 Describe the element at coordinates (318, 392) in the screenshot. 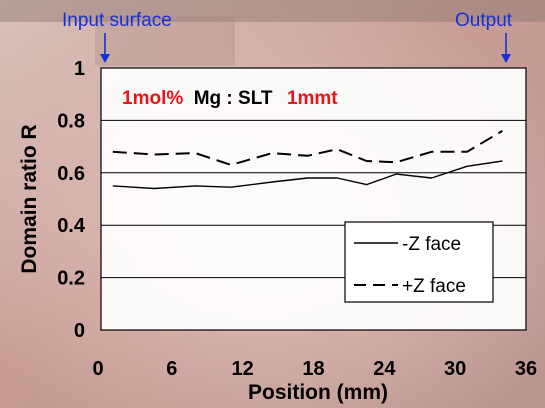

I see `x-axis-title: Position (mm)` at that location.